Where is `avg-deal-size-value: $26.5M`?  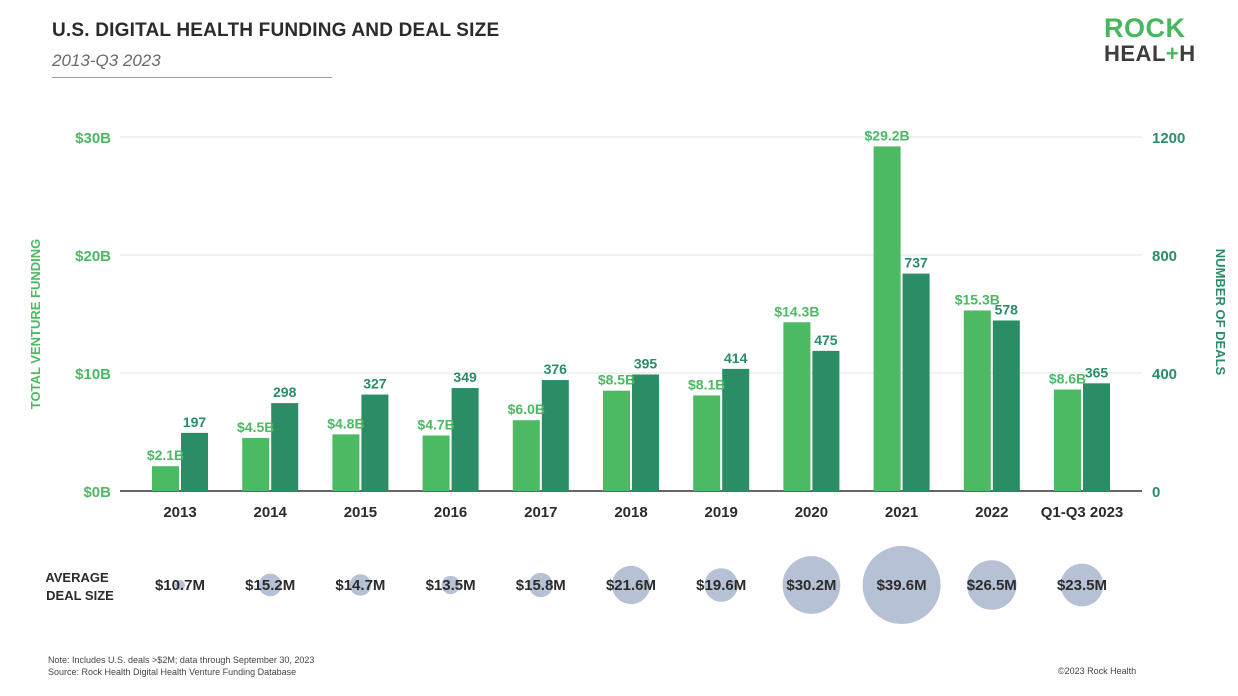 avg-deal-size-value: $26.5M is located at coordinates (992, 585).